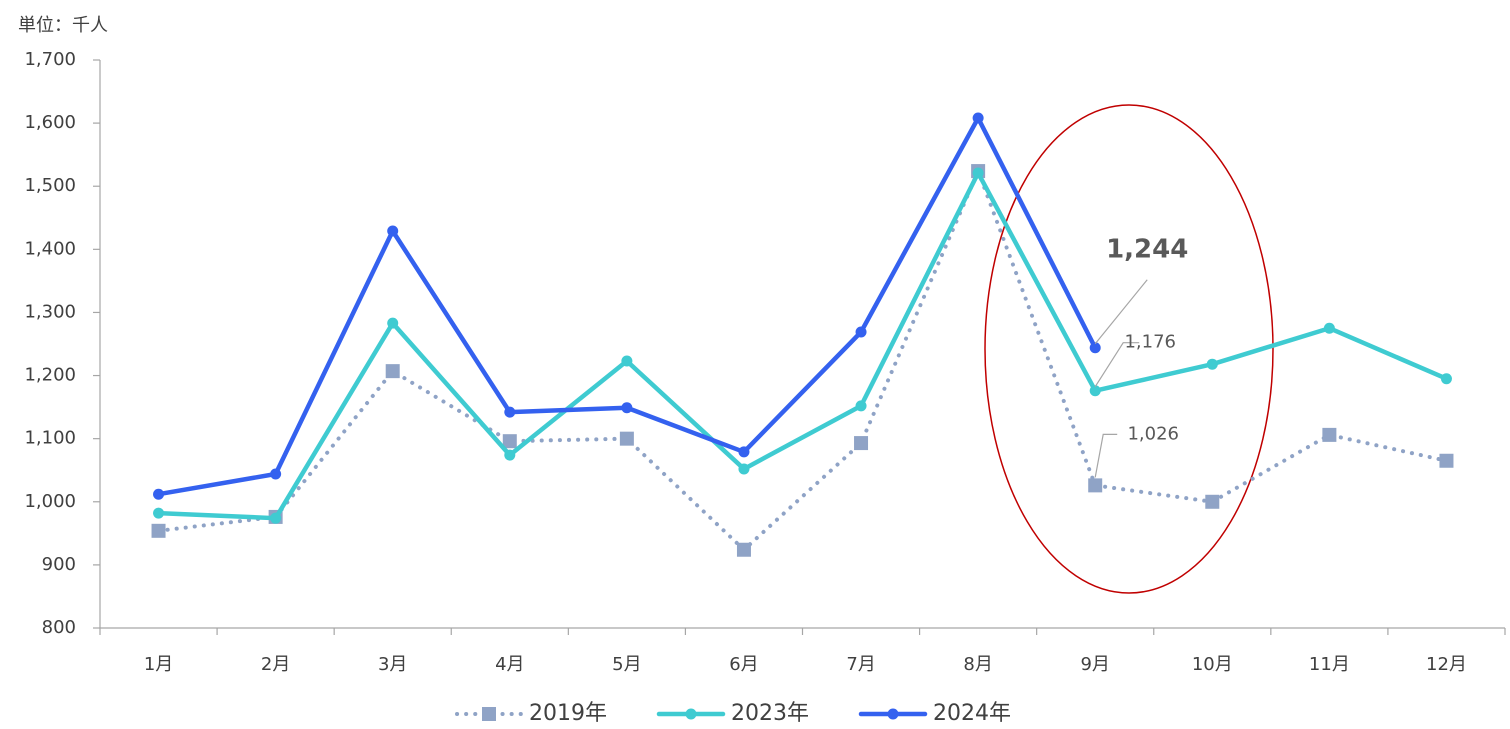 The height and width of the screenshot is (729, 1510). I want to click on y-tick-label: 1,600, so click(50, 122).